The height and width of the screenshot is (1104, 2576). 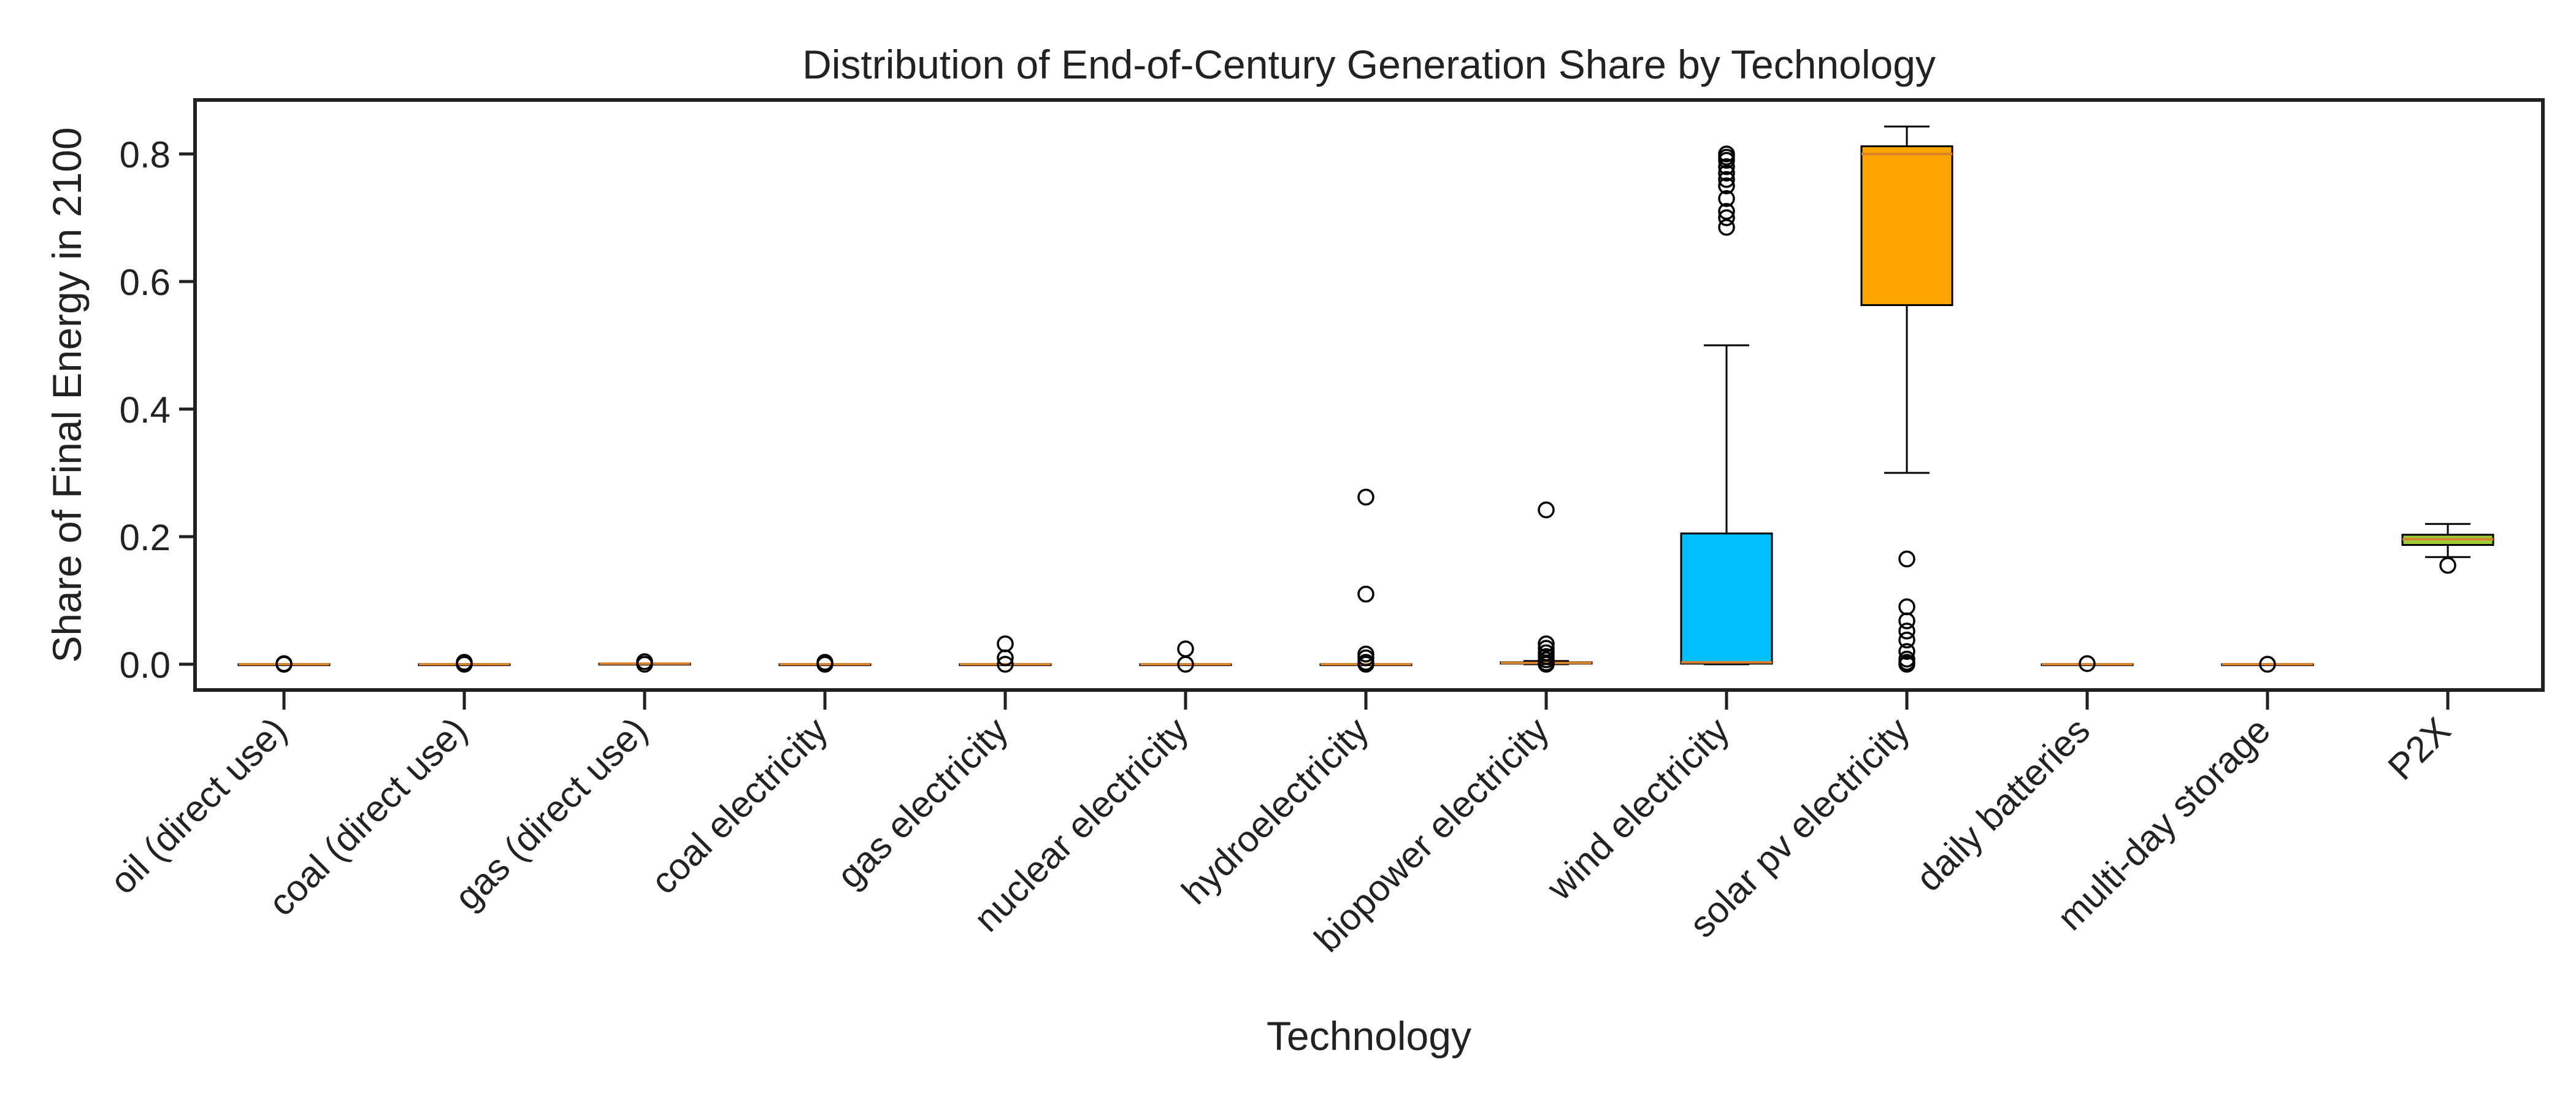 I want to click on y-axis: 0.0 0.2 0.4 0.6 0.8, so click(x=157, y=410).